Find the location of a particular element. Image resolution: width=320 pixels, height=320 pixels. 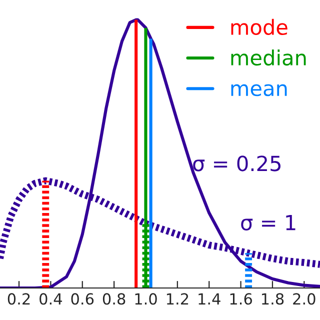

x-tick-label: 0.4 is located at coordinates (51, 299).